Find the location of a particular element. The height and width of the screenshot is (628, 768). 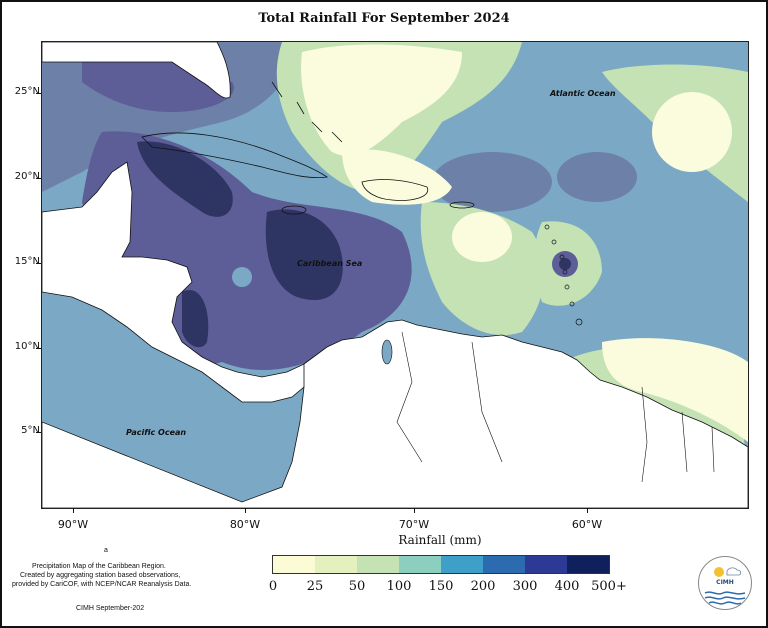

pacific-ocean-label: Pacific Ocean is located at coordinates (156, 432).